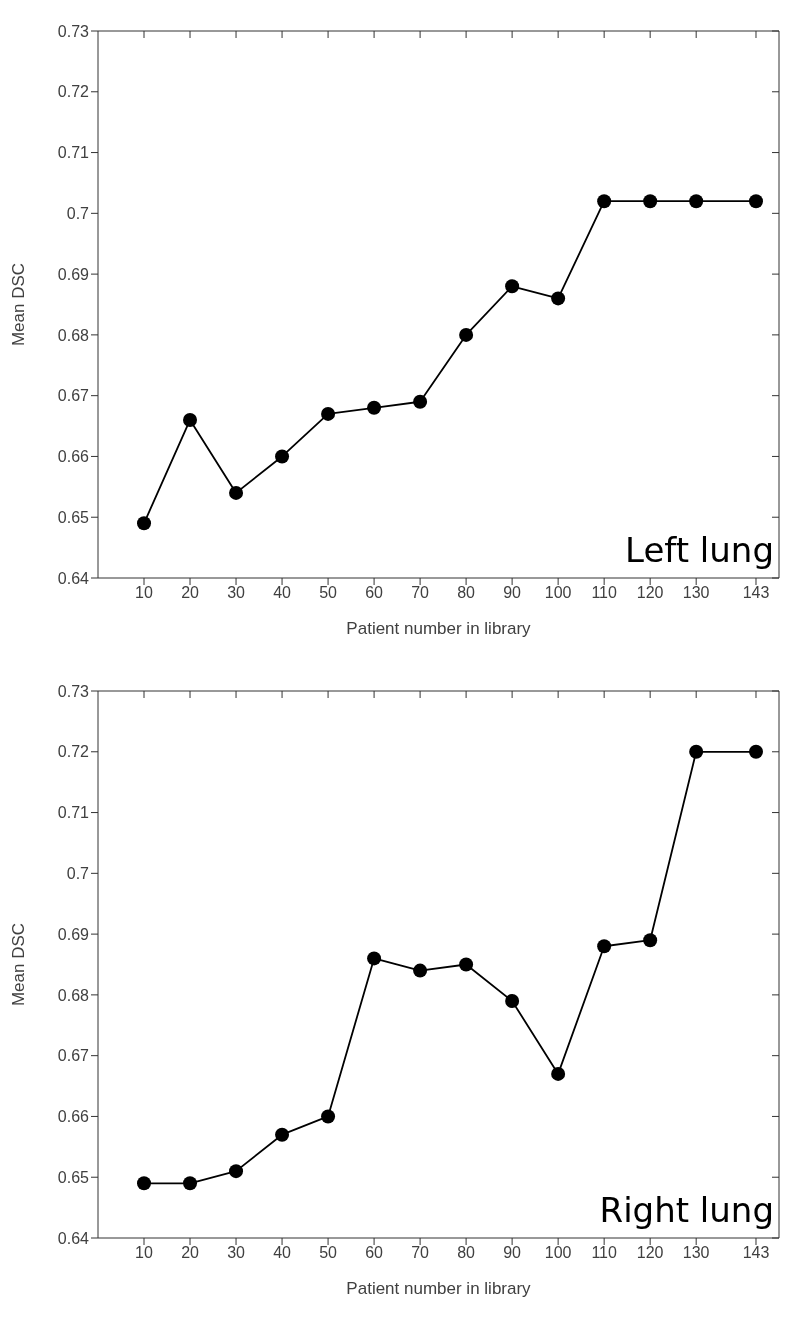 This screenshot has width=794, height=1328. I want to click on annotation: Left lung, so click(699, 550).